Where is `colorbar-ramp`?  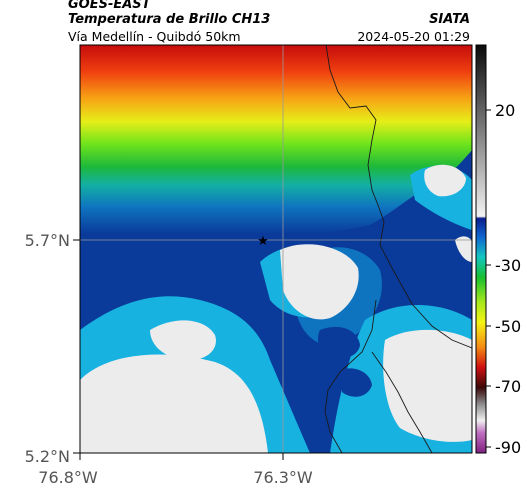 colorbar-ramp is located at coordinates (481, 249).